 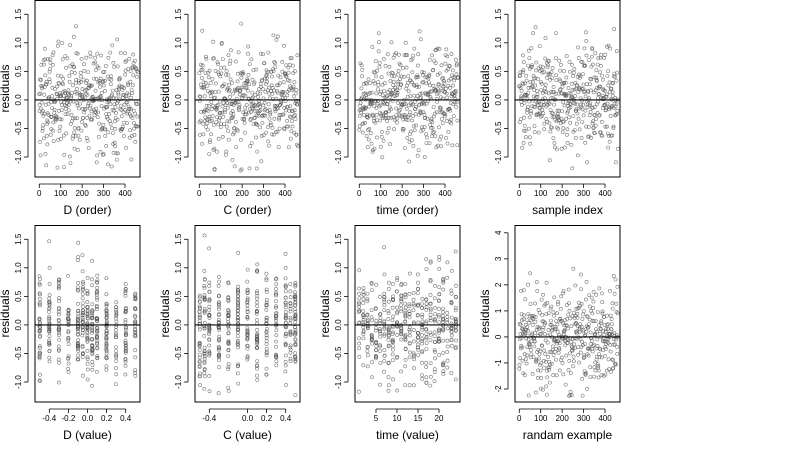 What do you see at coordinates (285, 193) in the screenshot?
I see `x-tick-label: 400` at bounding box center [285, 193].